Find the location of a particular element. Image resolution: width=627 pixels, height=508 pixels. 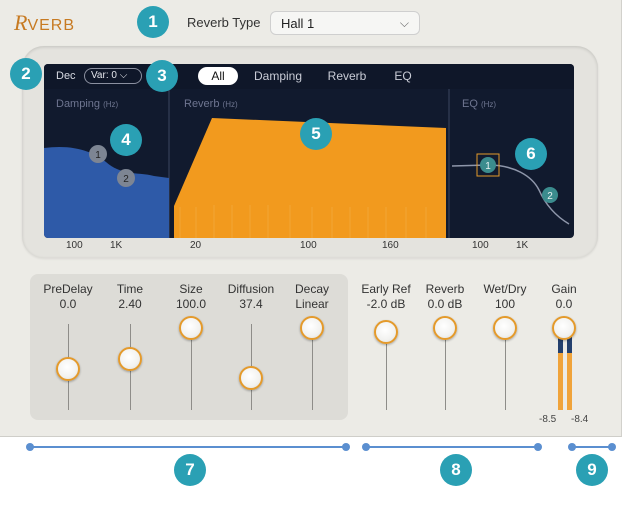

damping-tick-100: 100 is located at coordinates (74, 245).